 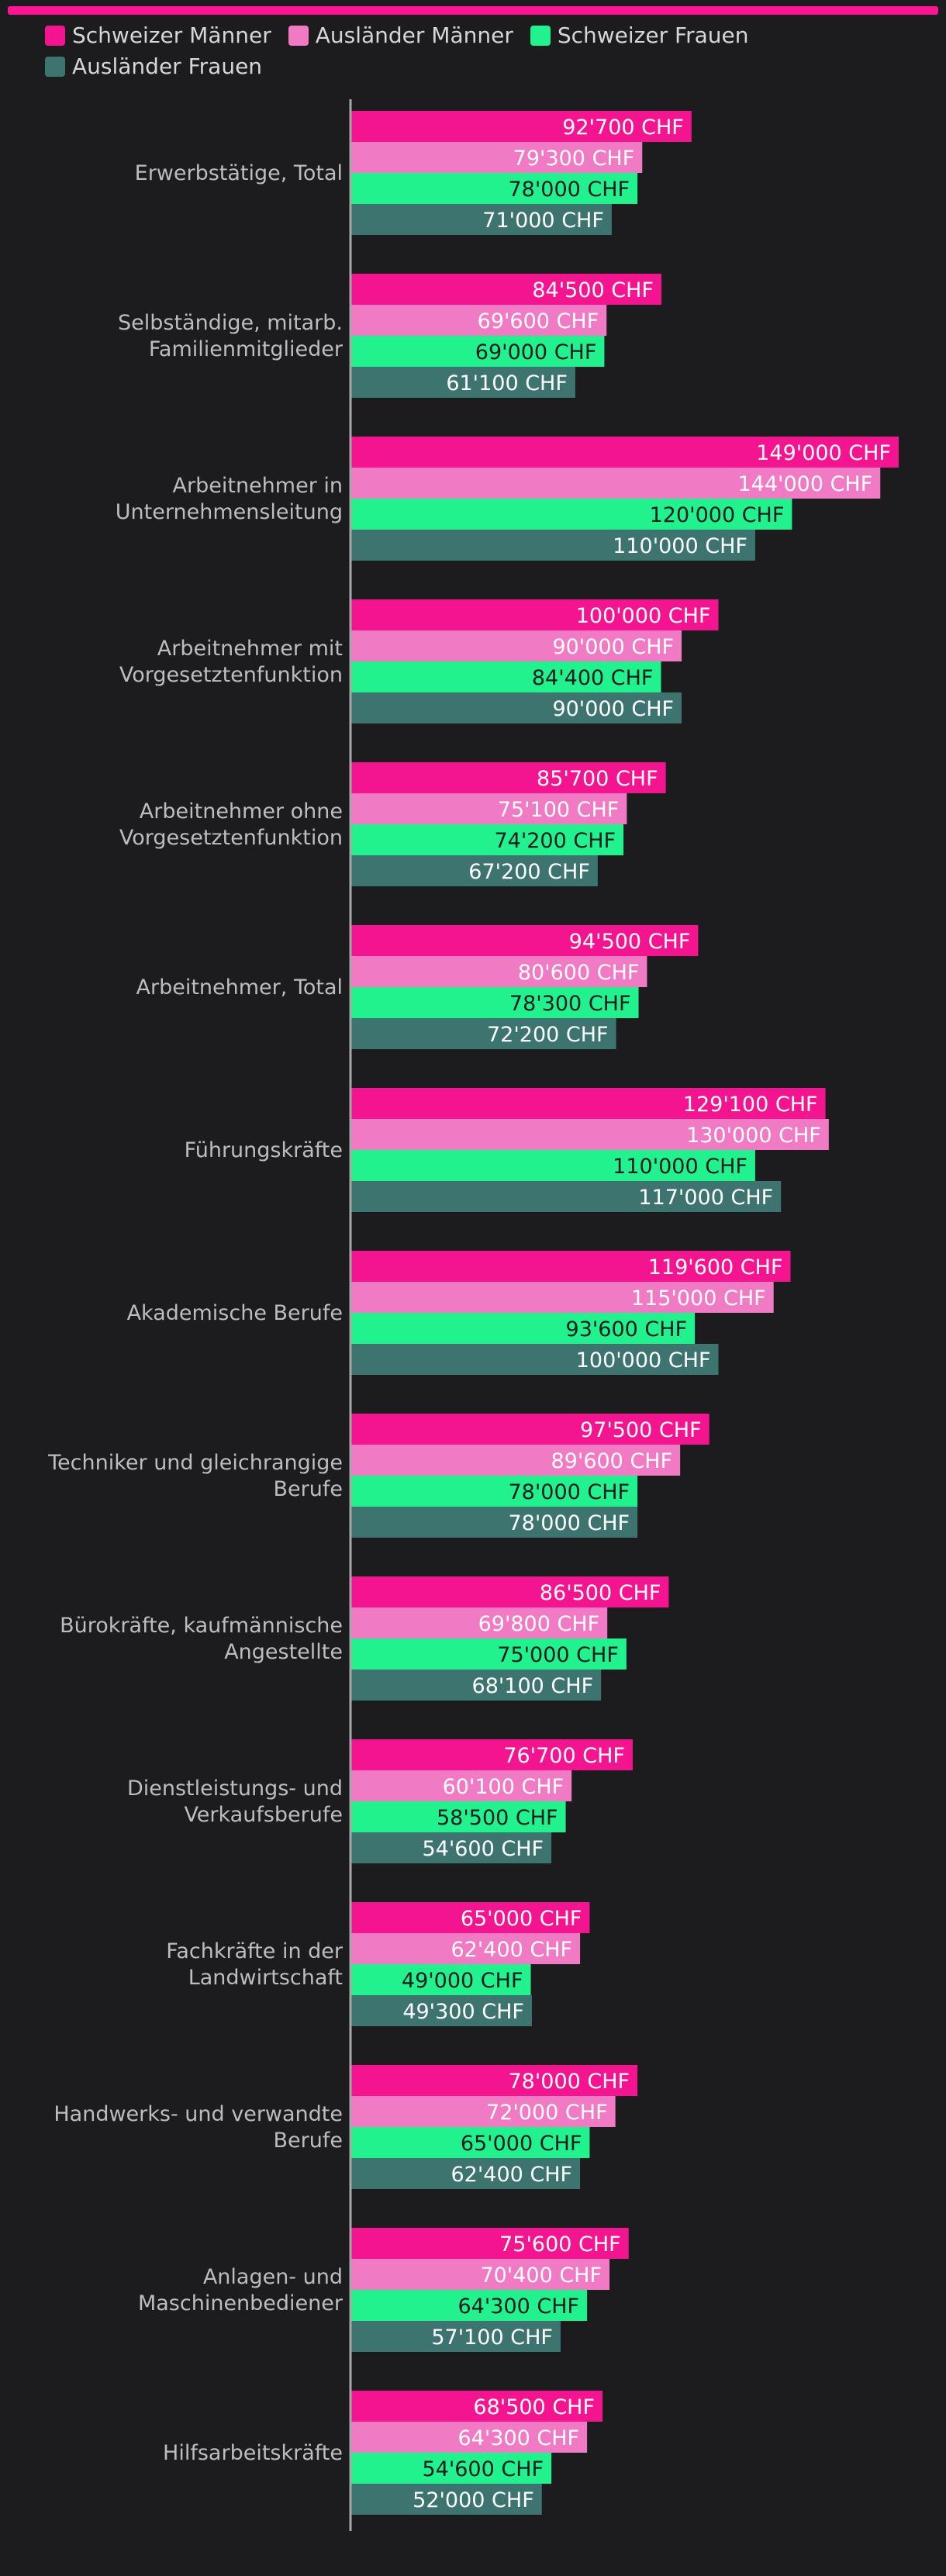 What do you see at coordinates (534, 2407) in the screenshot?
I see `value-label: 68'500 CHF` at bounding box center [534, 2407].